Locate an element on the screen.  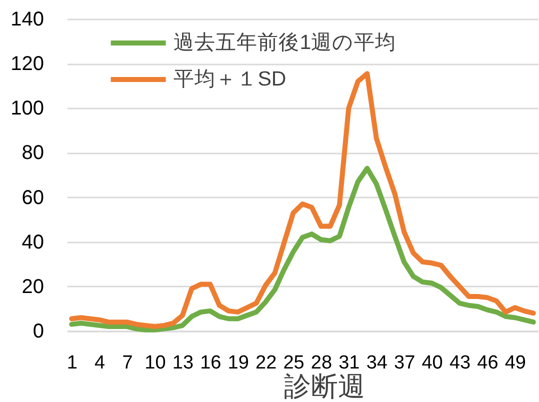
legend-label: 過去五年前後1週の平均 is located at coordinates (285, 42).